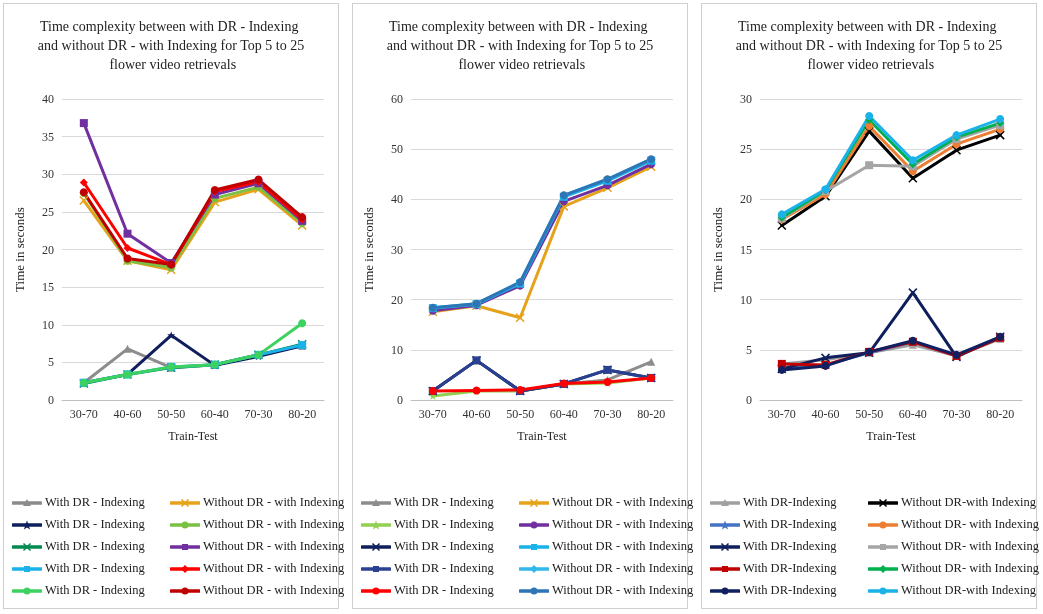 The width and height of the screenshot is (1043, 614). I want to click on y-tick-label: 60, so click(397, 99).